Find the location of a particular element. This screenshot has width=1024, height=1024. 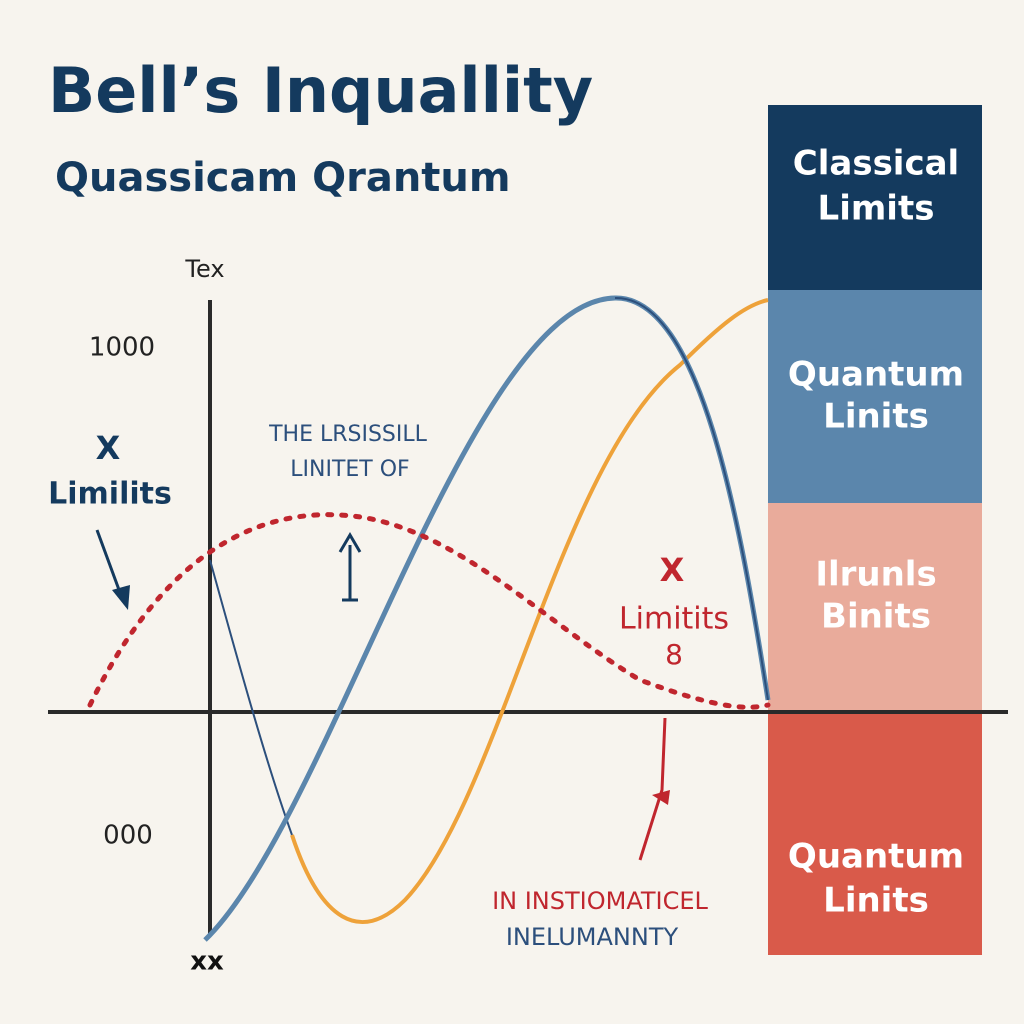

annotation: IN INSTIOMATICEL is located at coordinates (600, 901).